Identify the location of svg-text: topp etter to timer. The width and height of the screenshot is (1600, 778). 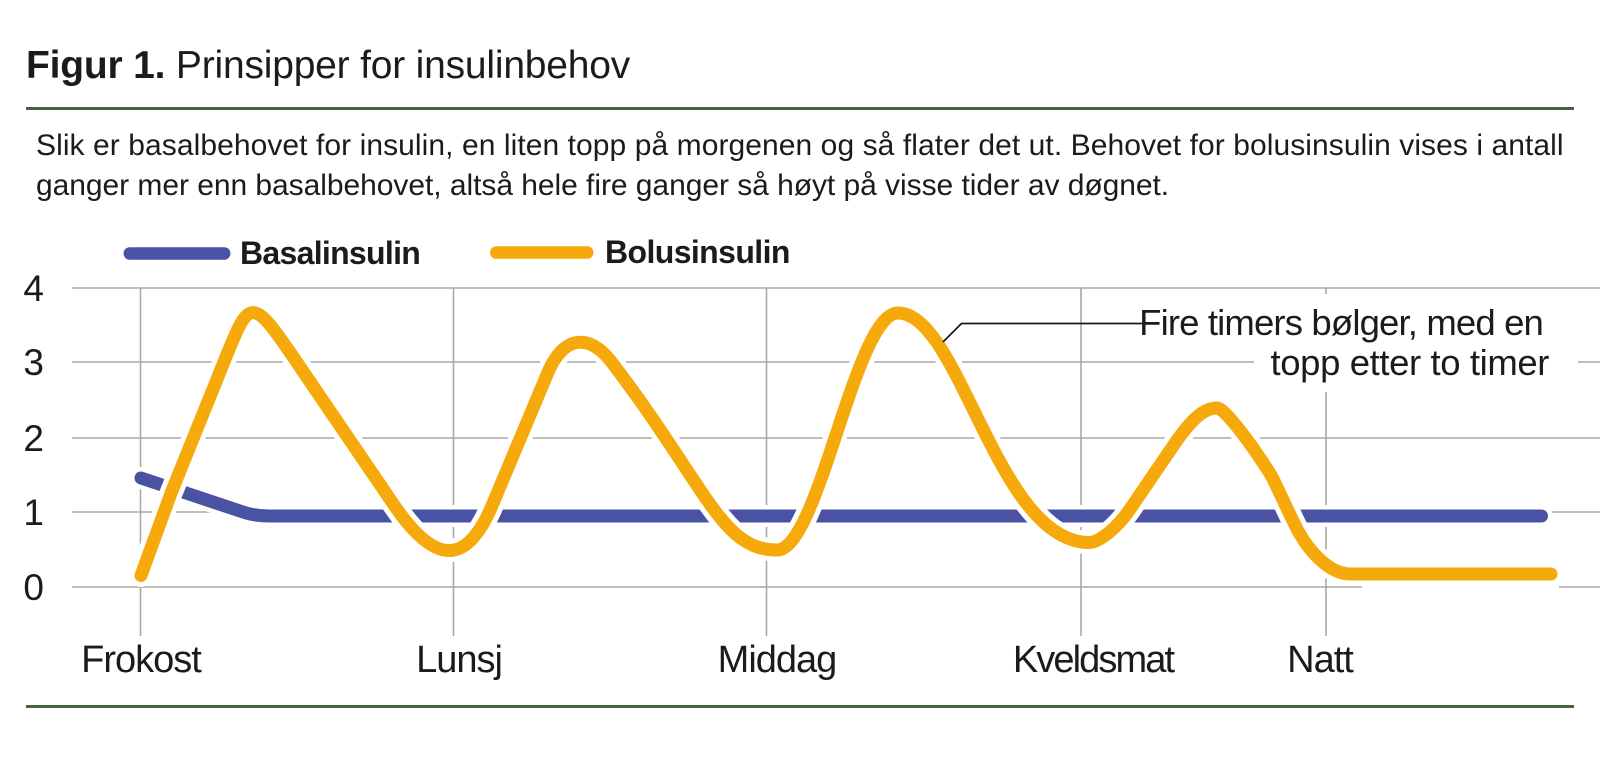
(1410, 362).